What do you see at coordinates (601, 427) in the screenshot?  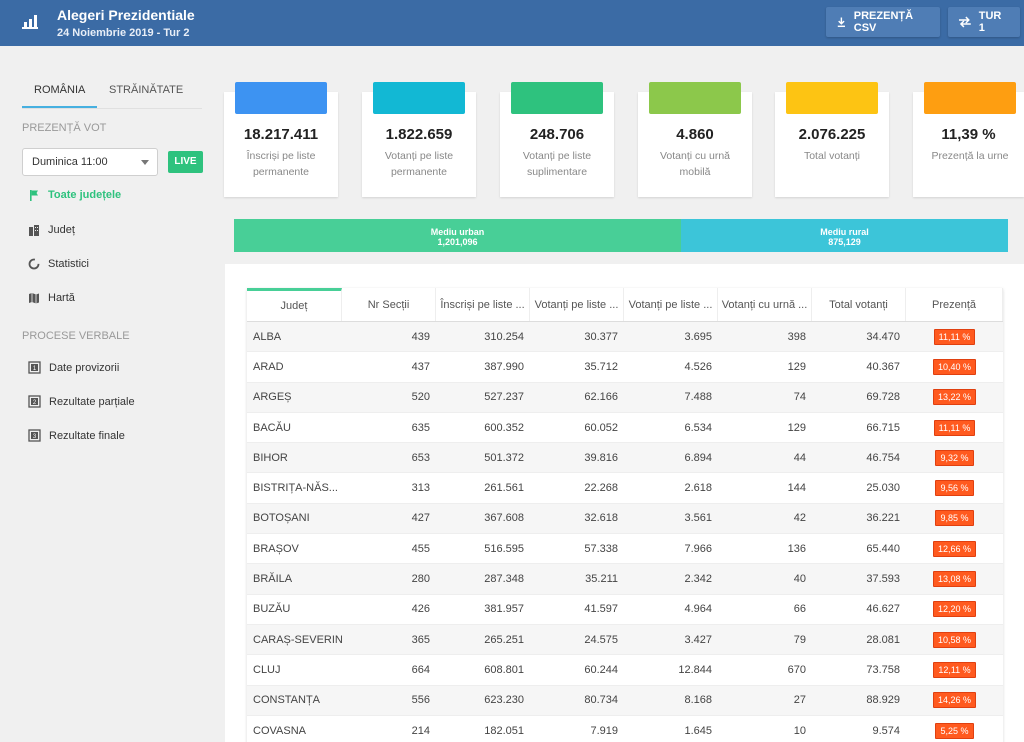 I see `cell-permanent-voters: 60.052` at bounding box center [601, 427].